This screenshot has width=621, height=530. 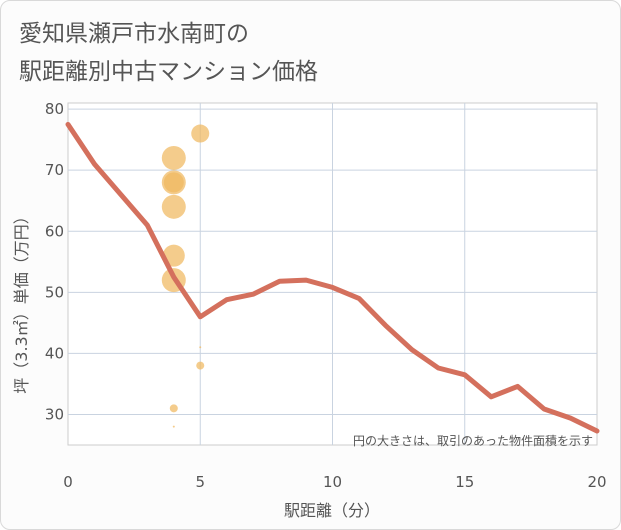 What do you see at coordinates (21, 300) in the screenshot?
I see `y-axis-title: 坪（3.3㎡）単価（万円）` at bounding box center [21, 300].